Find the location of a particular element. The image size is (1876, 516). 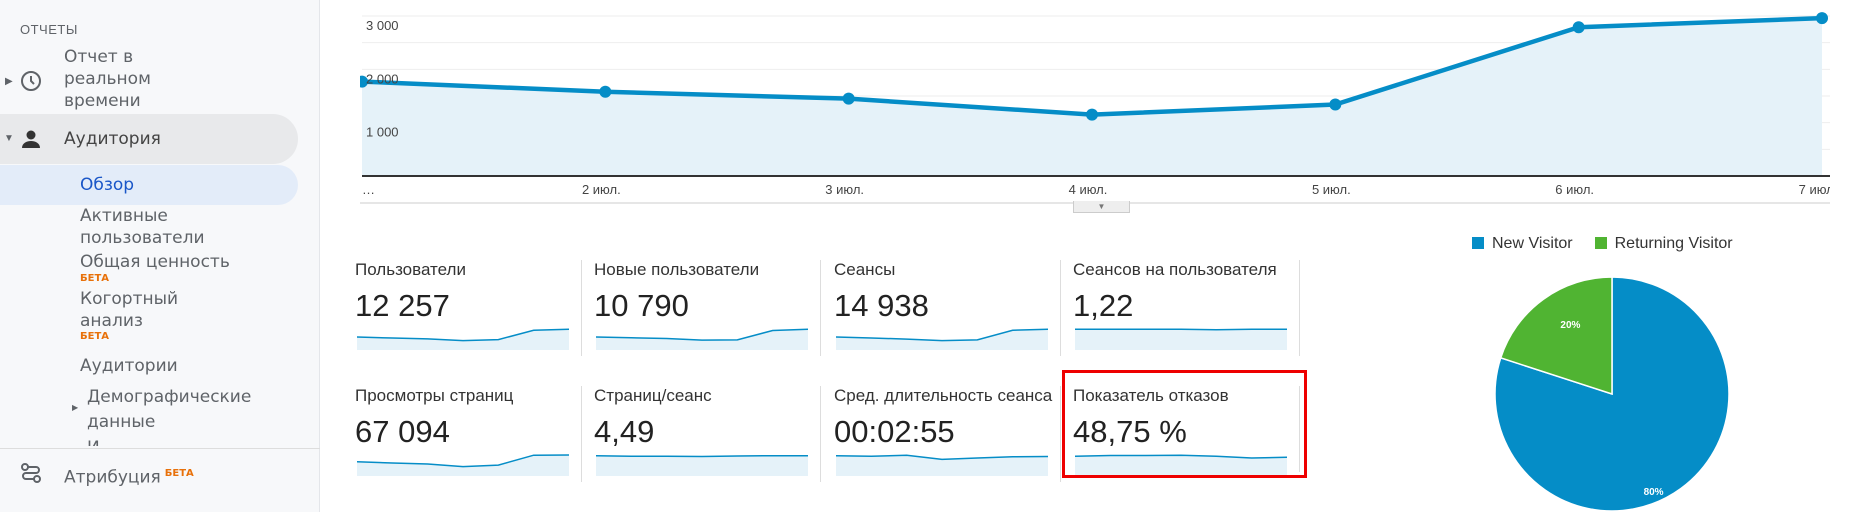

sidebar-item-attribution: Атрибуция БЕТА is located at coordinates (129, 476).